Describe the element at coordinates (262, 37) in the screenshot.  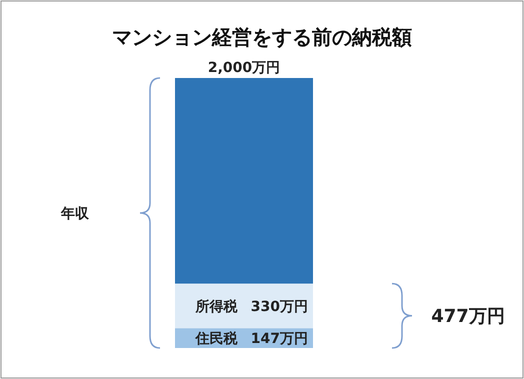
I see `chart-title: マンション経営をする前の納税額` at that location.